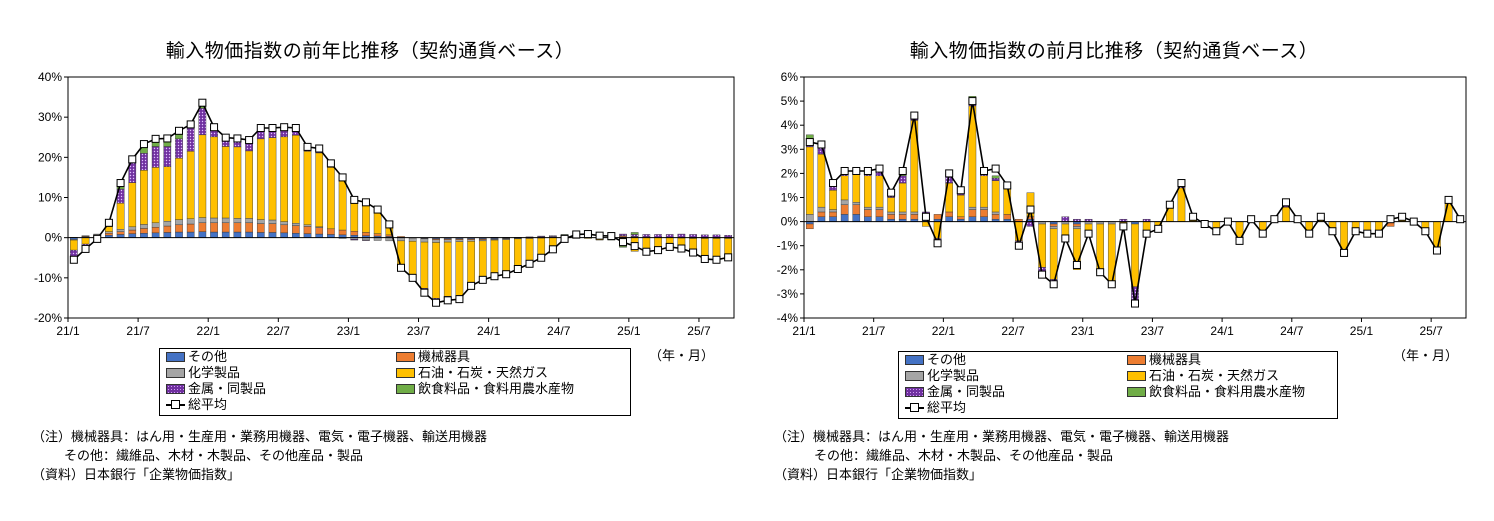 This screenshot has height=521, width=1494. I want to click on legend-item-food: 飲食料品・食料用農水産物, so click(1216, 393).